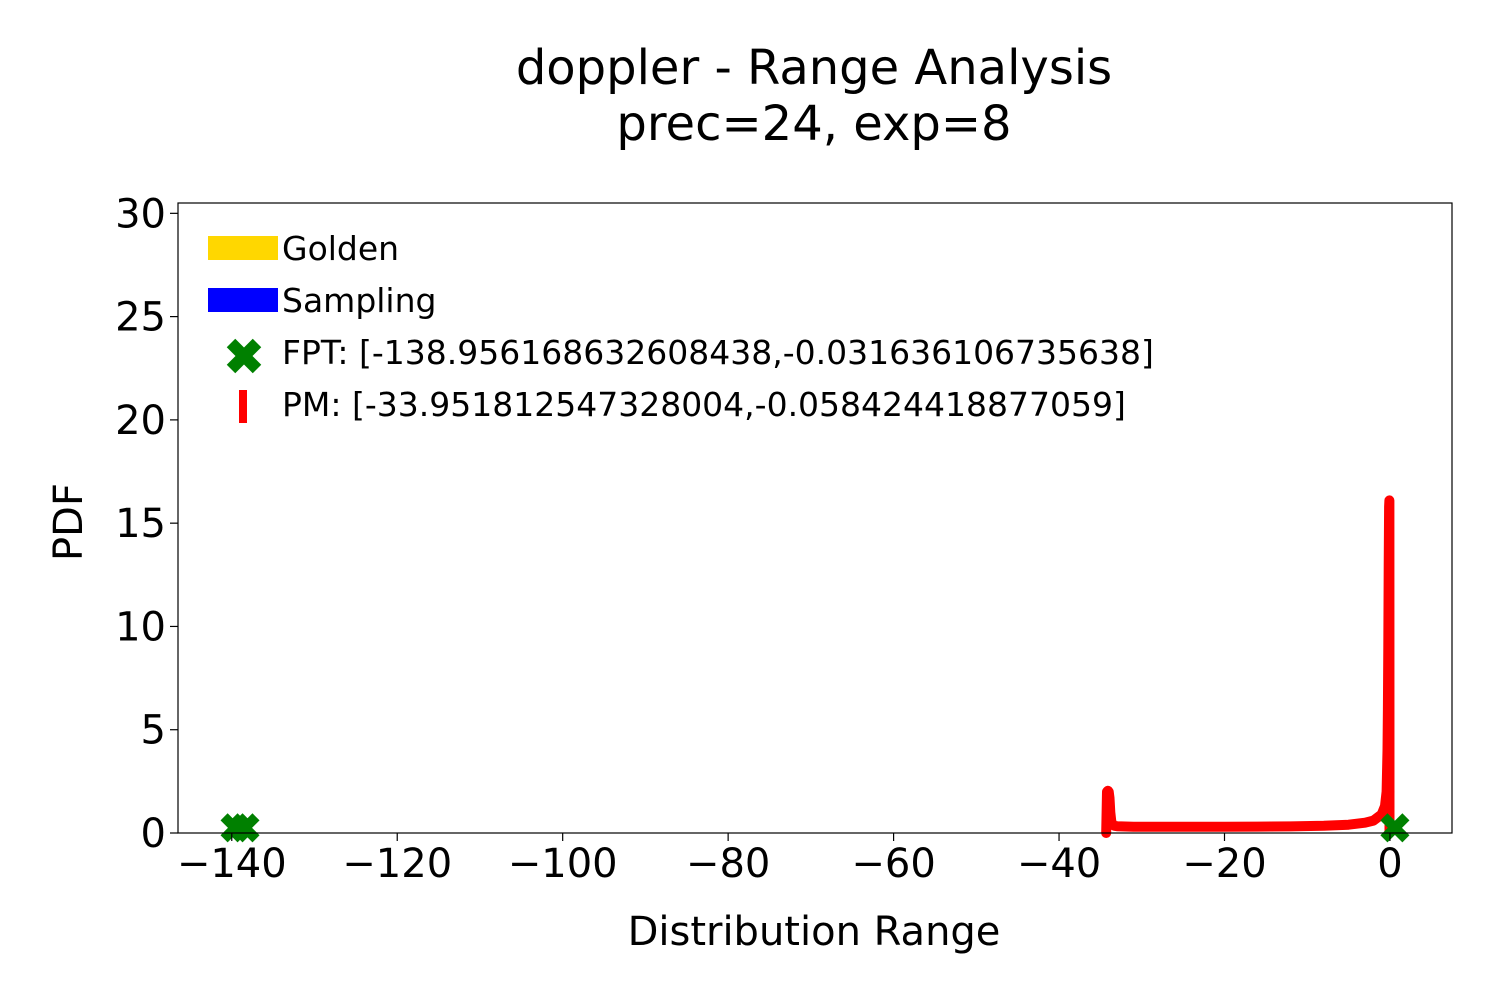 This screenshot has height=1000, width=1500. What do you see at coordinates (728, 864) in the screenshot?
I see `x-tick-label: −80` at bounding box center [728, 864].